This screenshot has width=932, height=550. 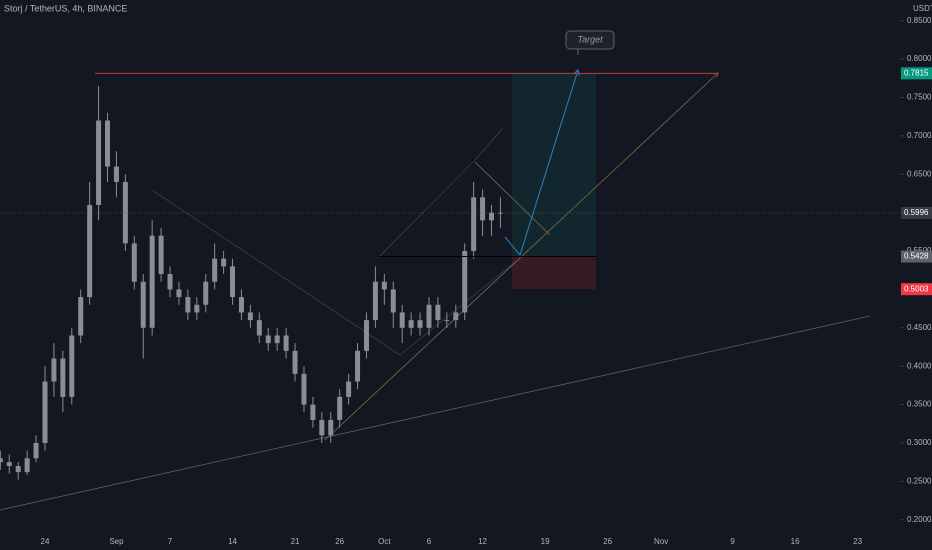 What do you see at coordinates (618, 166) in the screenshot?
I see `projection-arrow` at bounding box center [618, 166].